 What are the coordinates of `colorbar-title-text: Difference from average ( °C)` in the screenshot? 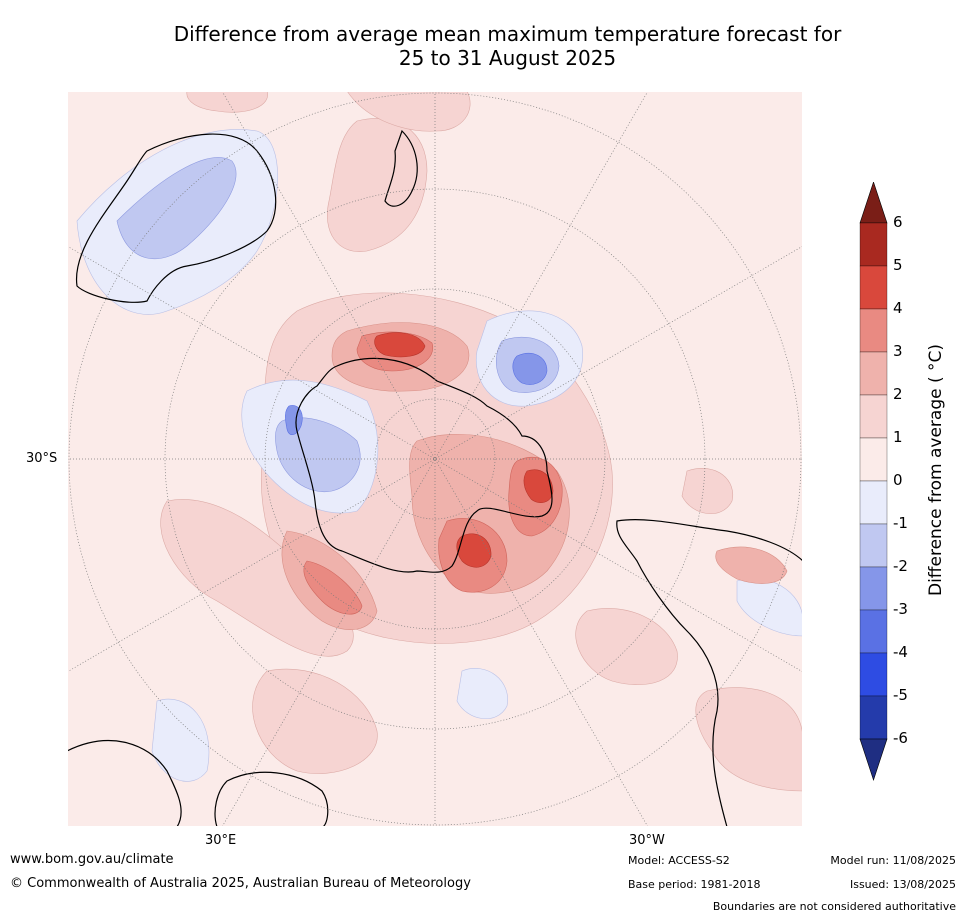 It's located at (936, 470).